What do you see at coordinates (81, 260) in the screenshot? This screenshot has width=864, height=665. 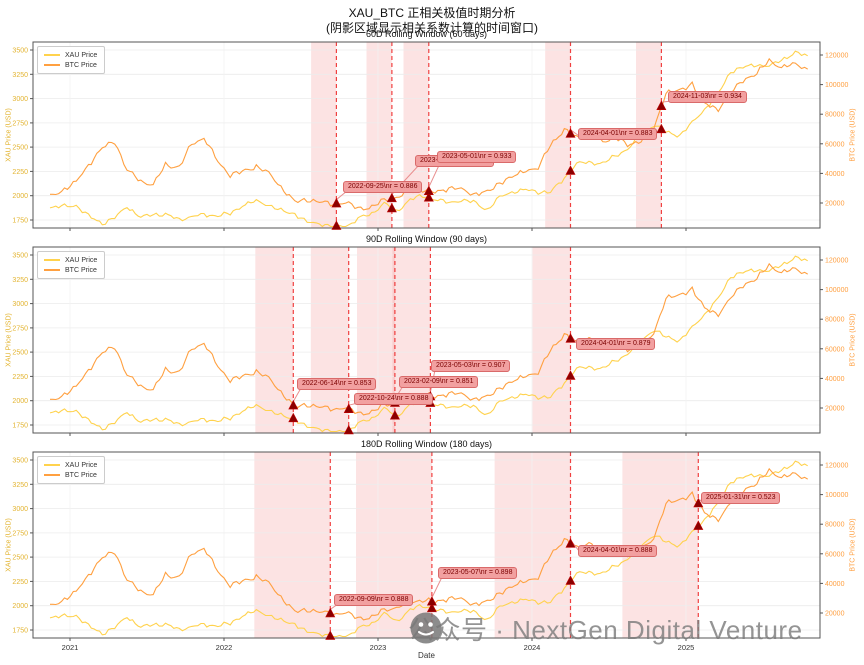 I see `legend-label-xau: XAU Price` at bounding box center [81, 260].